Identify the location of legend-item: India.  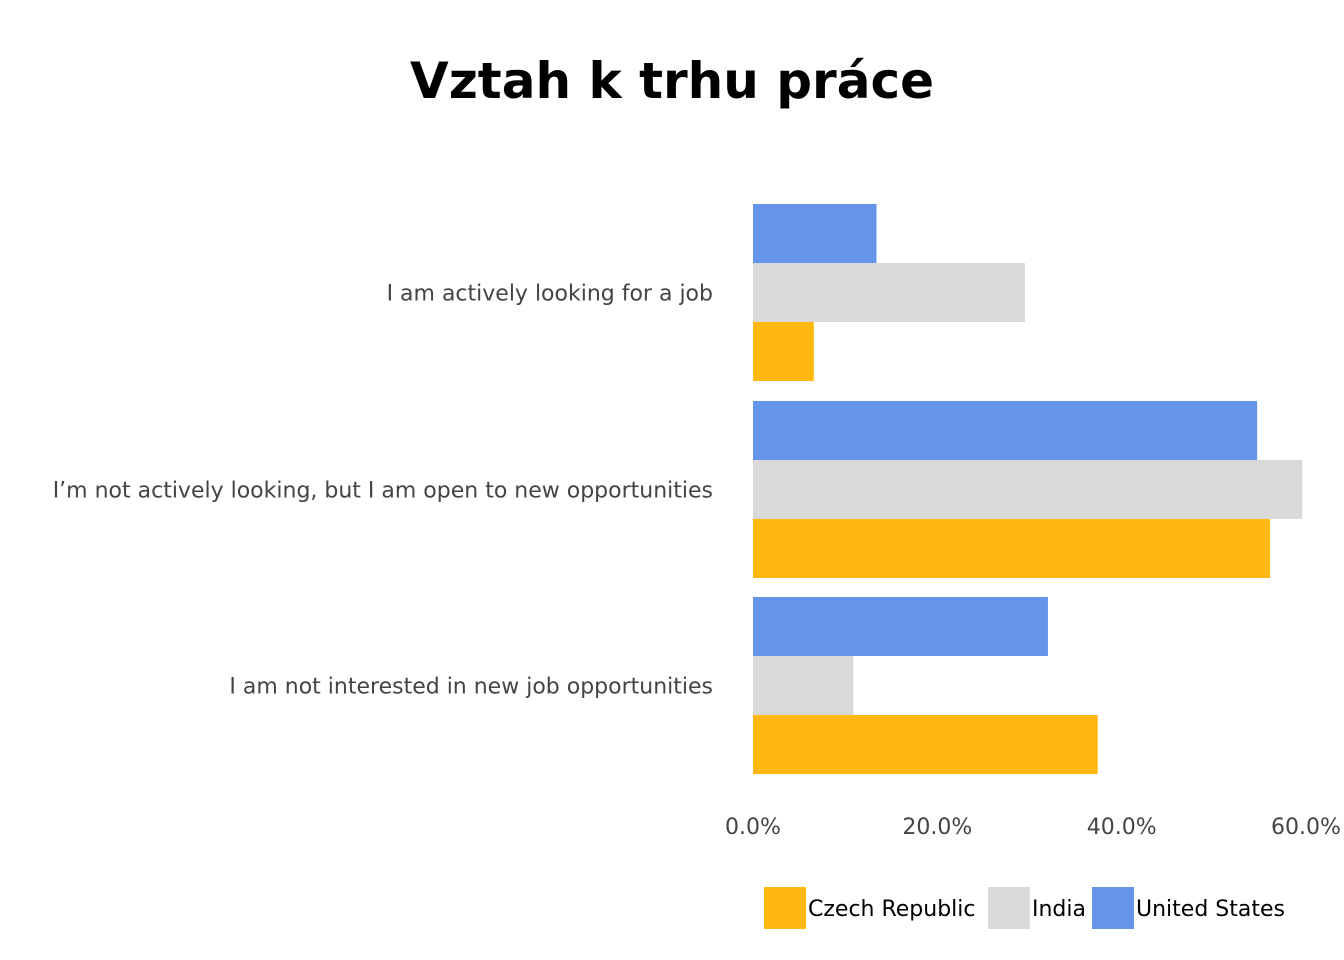
(1037, 908).